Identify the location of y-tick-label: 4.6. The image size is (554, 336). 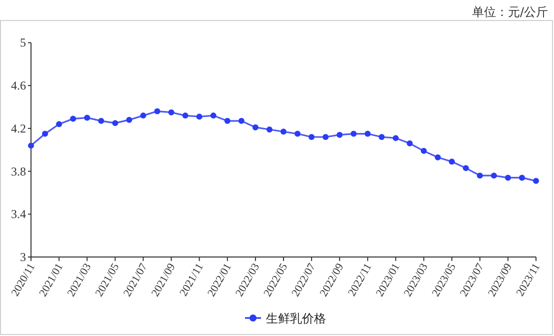
(18, 85).